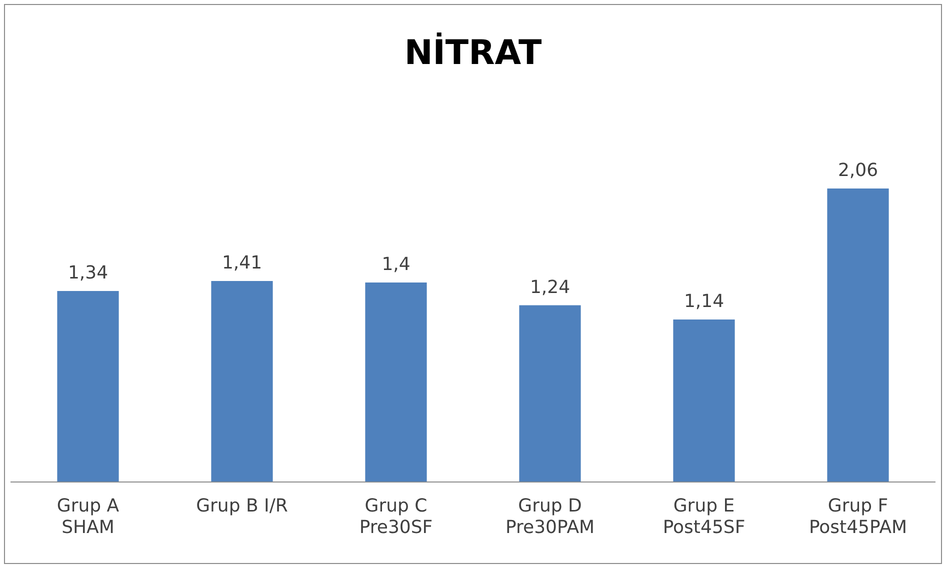 The height and width of the screenshot is (570, 948). Describe the element at coordinates (704, 516) in the screenshot. I see `x-tick-label: Grup E Post45SF` at that location.